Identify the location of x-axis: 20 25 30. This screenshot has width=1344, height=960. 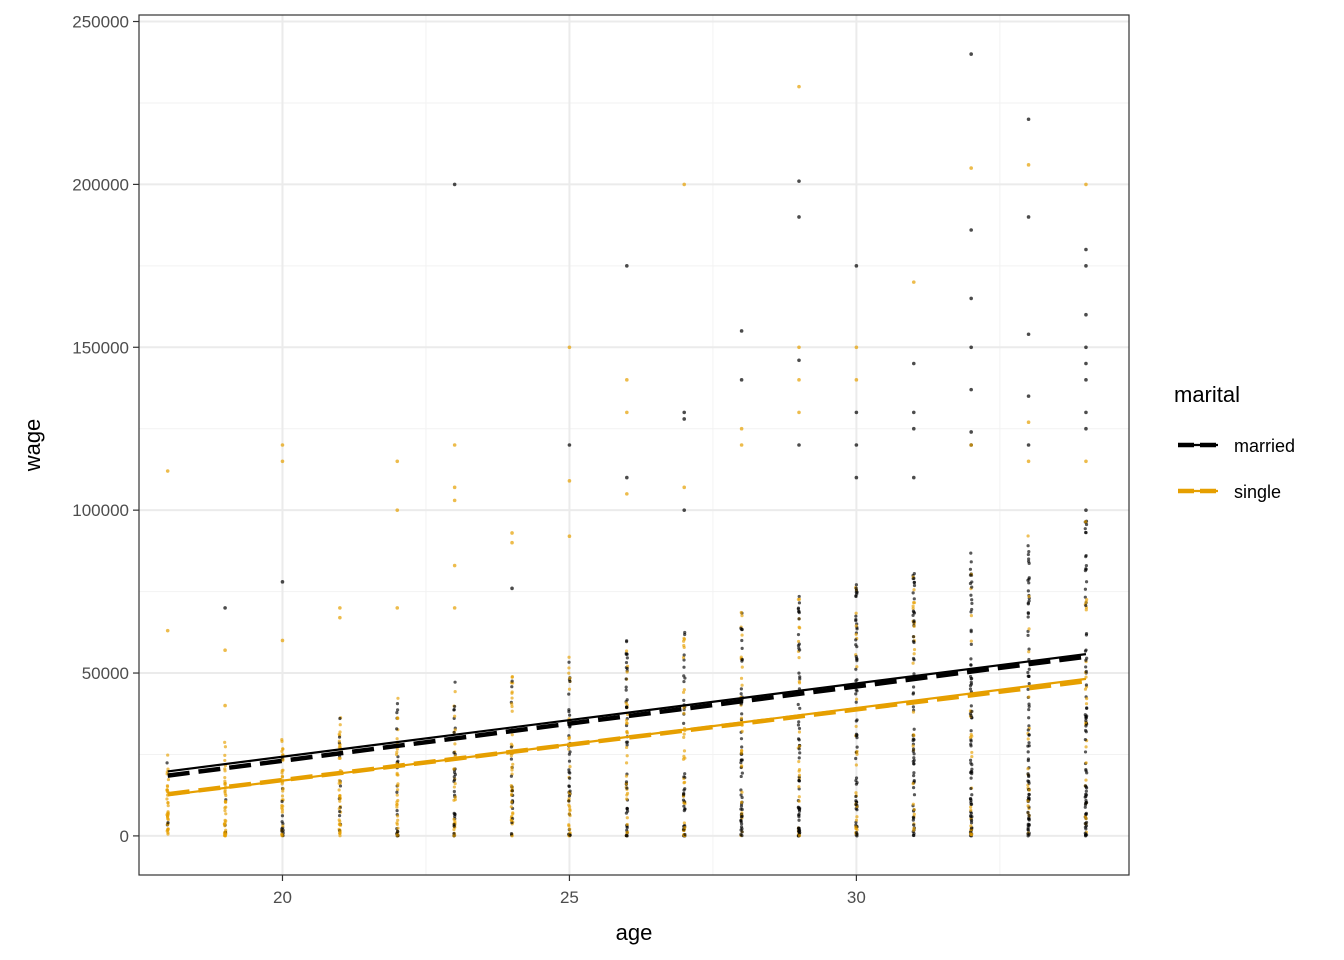
(569, 891).